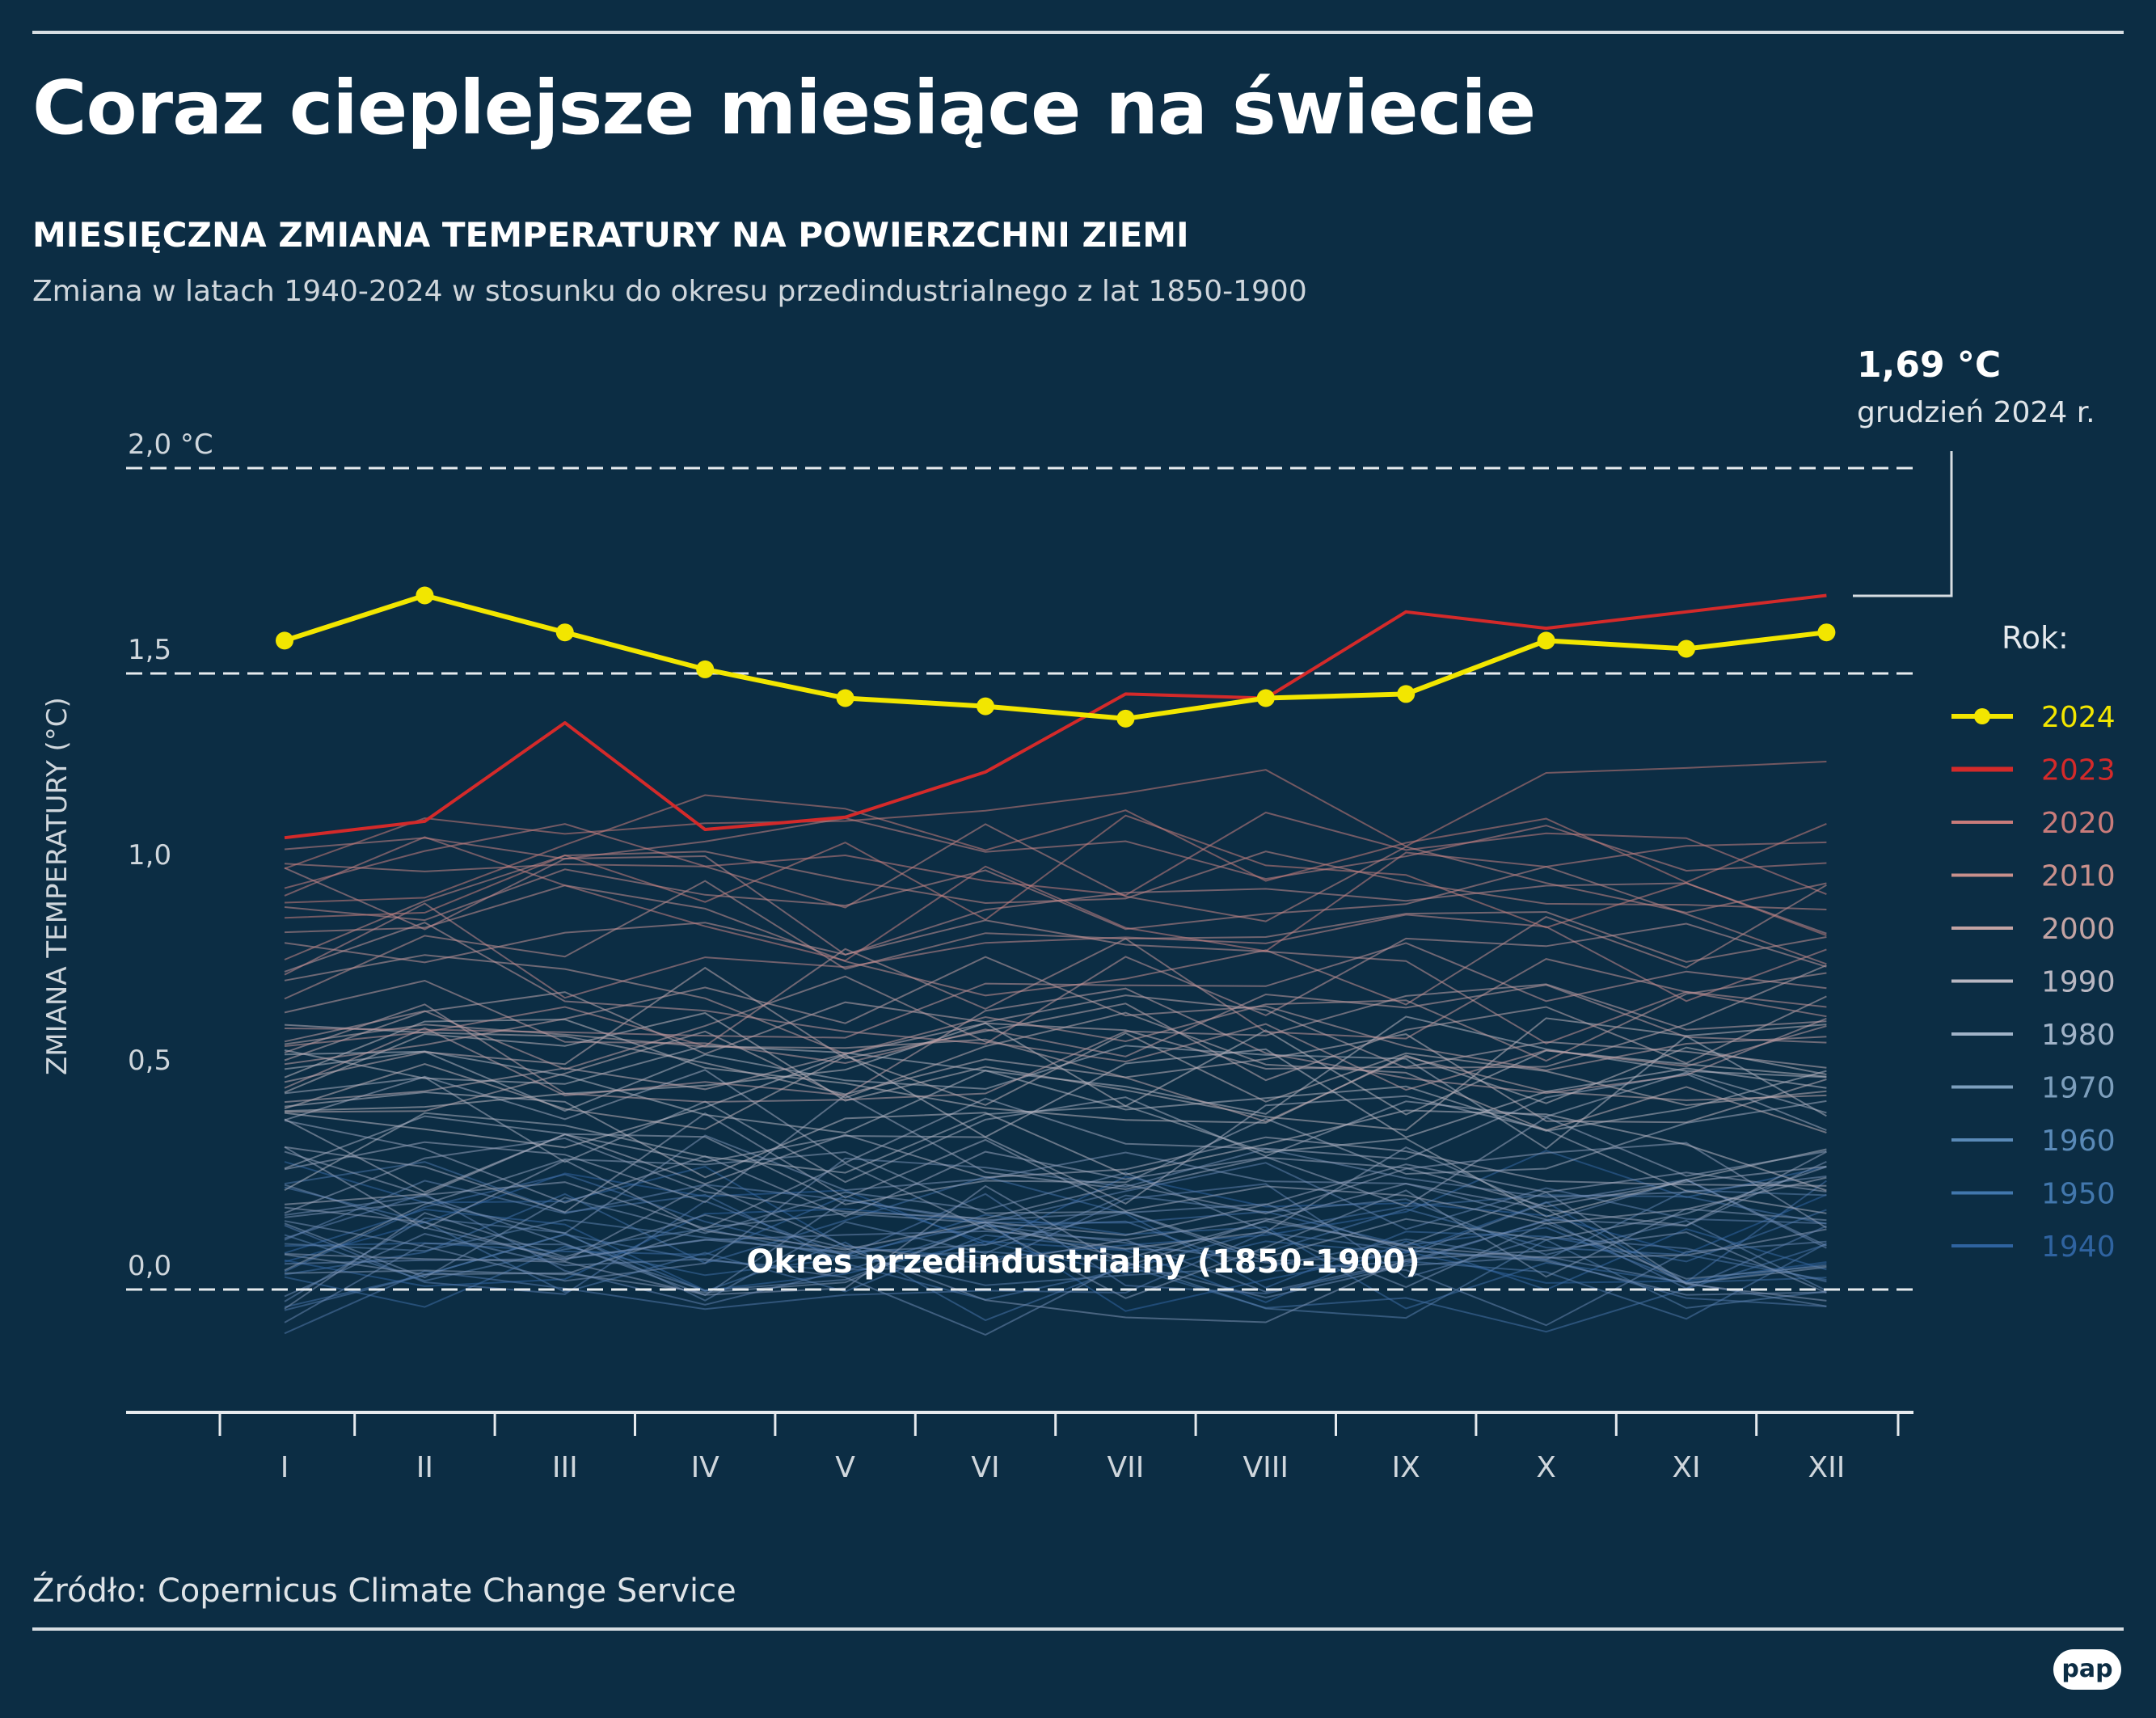 The height and width of the screenshot is (1718, 2156). I want to click on month-label-X: X, so click(1546, 1468).